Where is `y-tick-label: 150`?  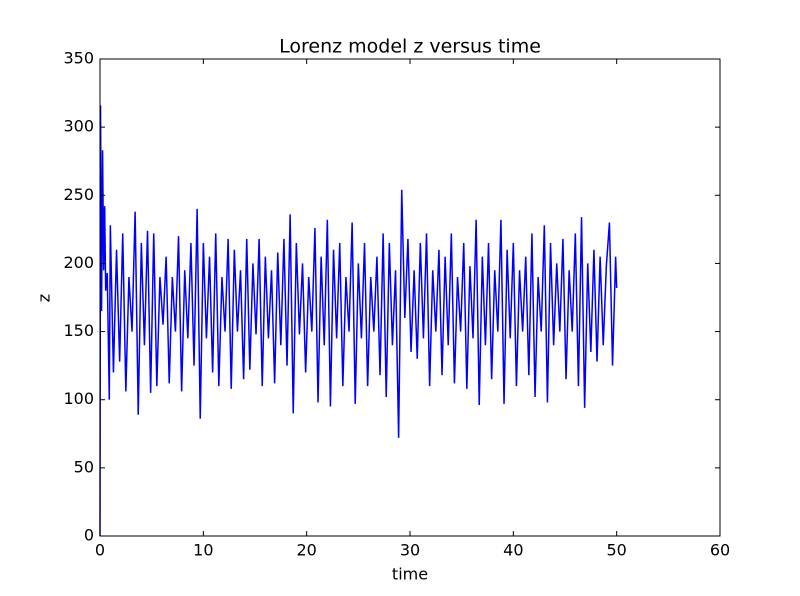
y-tick-label: 150 is located at coordinates (78, 330).